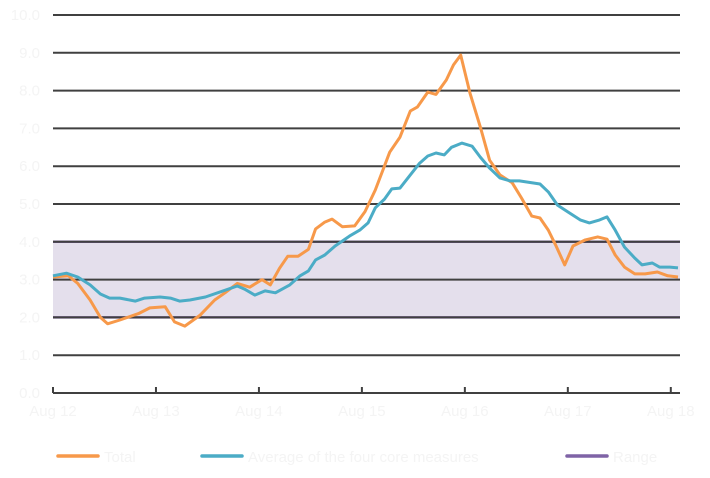 The height and width of the screenshot is (478, 710). Describe the element at coordinates (362, 411) in the screenshot. I see `x-tick-label: Aug 15` at that location.